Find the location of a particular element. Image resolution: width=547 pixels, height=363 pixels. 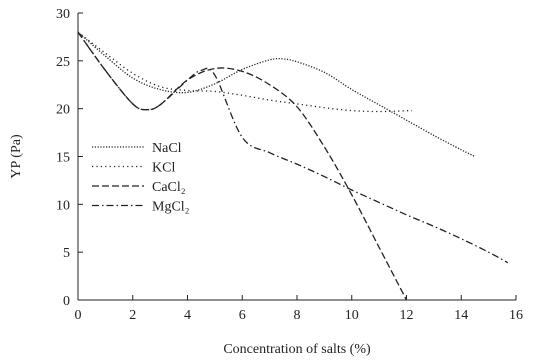

x-tick-label: 10 is located at coordinates (352, 315).